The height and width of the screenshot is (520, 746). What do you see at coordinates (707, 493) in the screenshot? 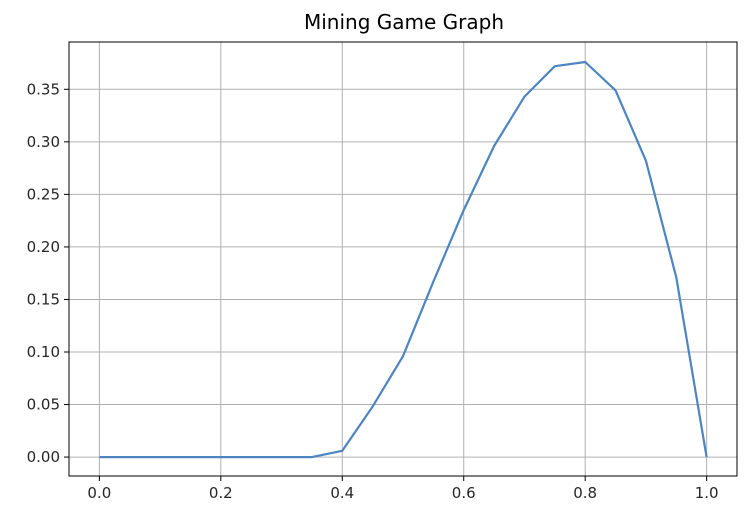
I see `x-tick-label: 1.0` at bounding box center [707, 493].